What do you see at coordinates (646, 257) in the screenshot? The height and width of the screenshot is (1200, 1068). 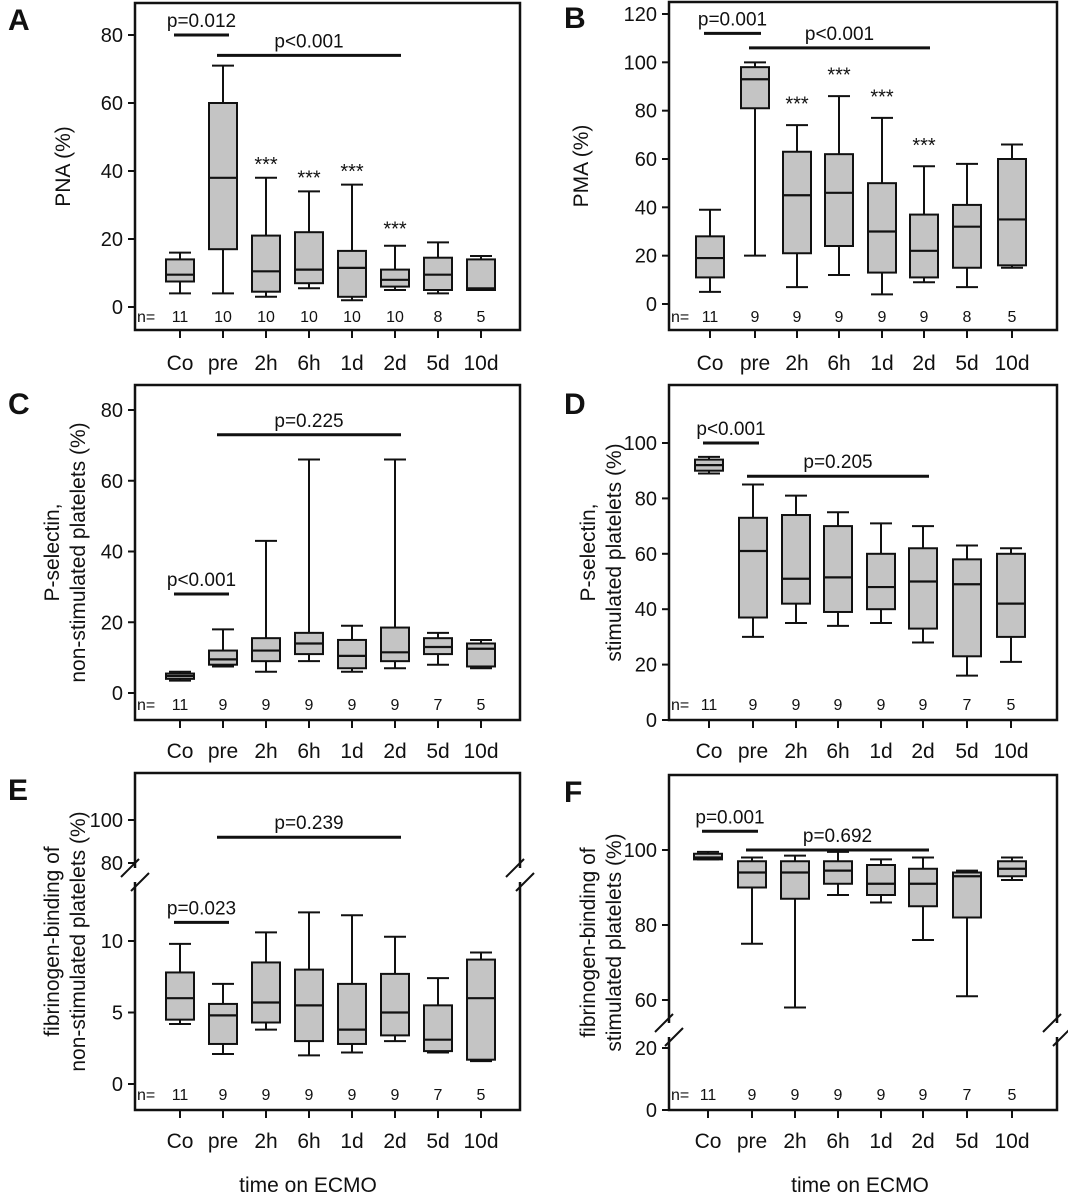 I see `y-tick-label: 20` at bounding box center [646, 257].